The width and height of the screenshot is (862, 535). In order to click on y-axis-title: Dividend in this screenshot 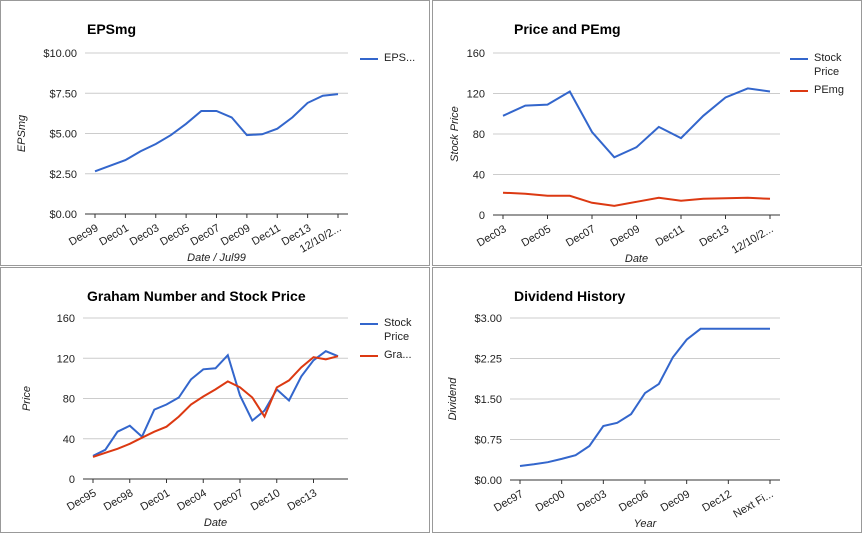, I will do `click(453, 399)`.